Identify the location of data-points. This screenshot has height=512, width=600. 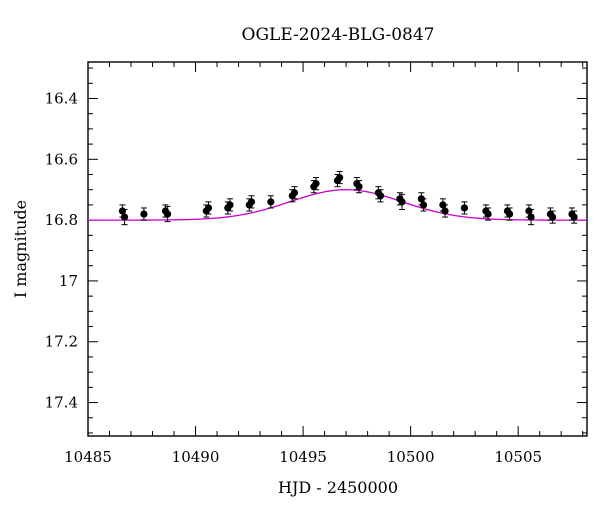
(348, 198).